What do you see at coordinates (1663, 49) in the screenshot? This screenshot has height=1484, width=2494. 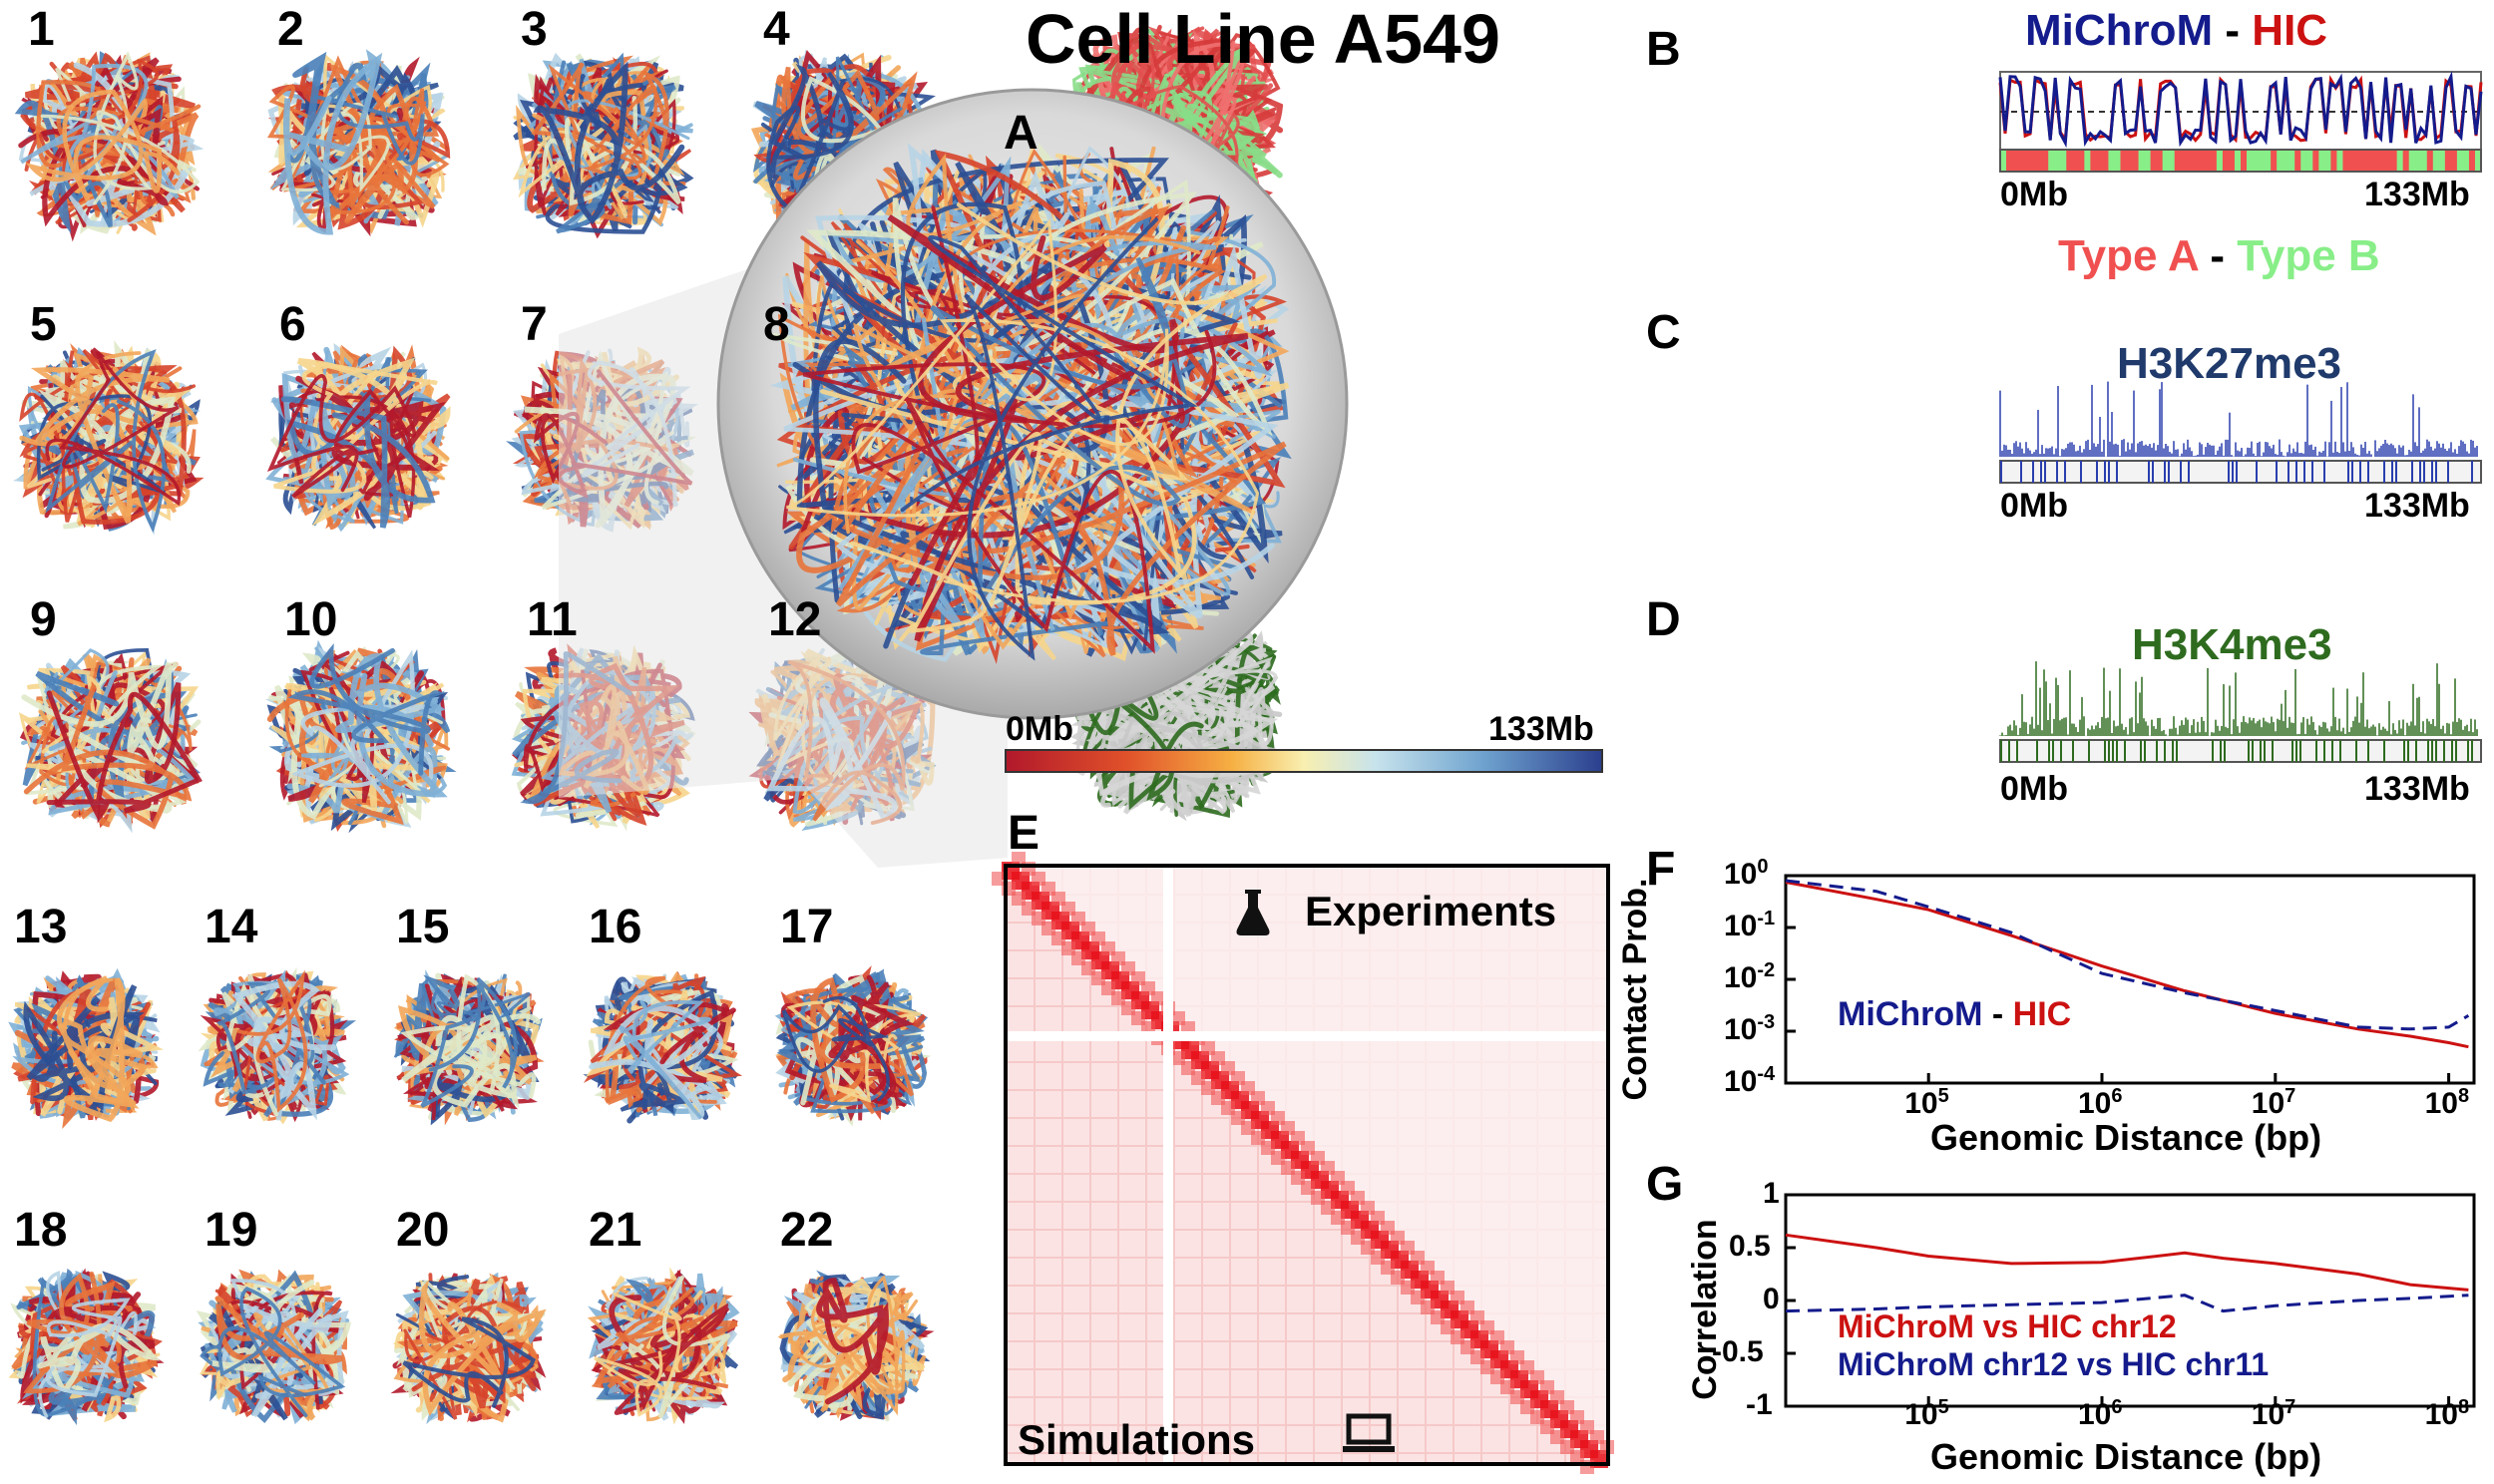 I see `panel-label-b: B` at bounding box center [1663, 49].